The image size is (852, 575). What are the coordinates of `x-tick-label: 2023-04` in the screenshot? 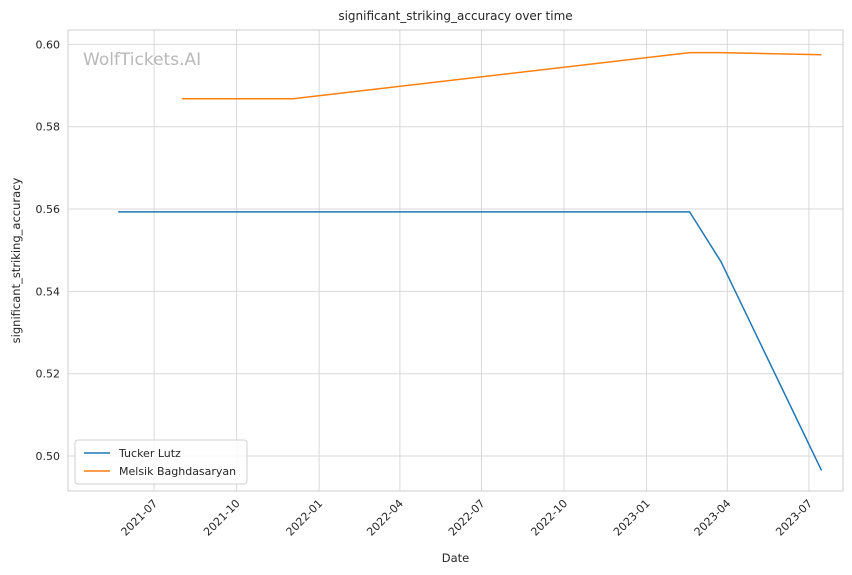 It's located at (713, 518).